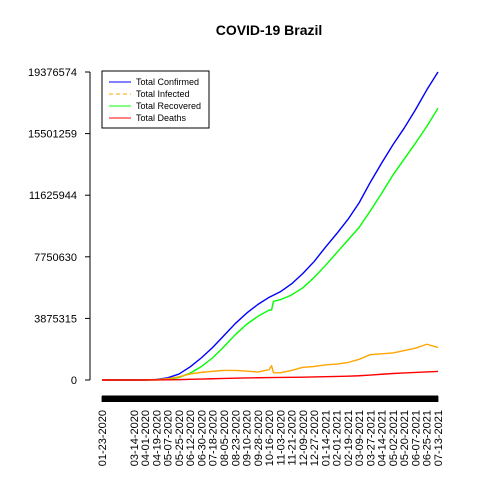  I want to click on legend-label: Total Infected, so click(163, 94).